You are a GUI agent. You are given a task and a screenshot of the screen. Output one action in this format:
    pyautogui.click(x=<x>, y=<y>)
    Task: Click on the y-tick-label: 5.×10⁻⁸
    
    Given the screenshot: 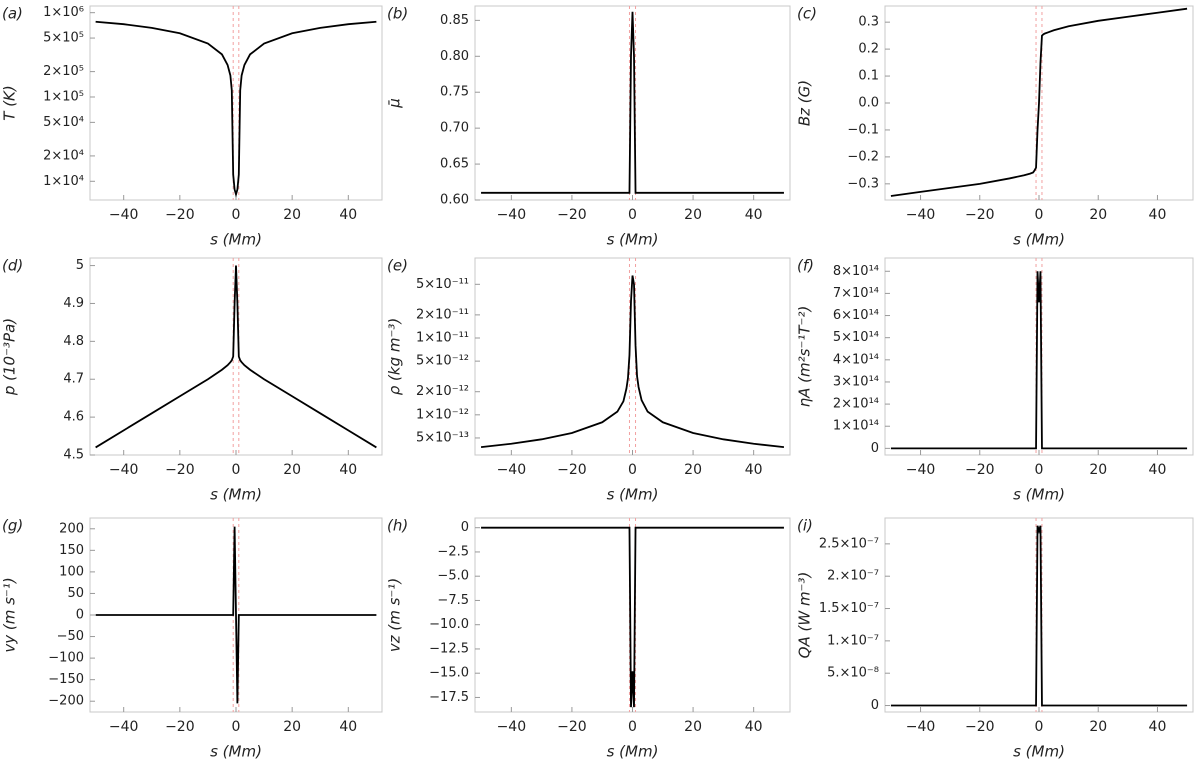 What is the action you would take?
    pyautogui.click(x=853, y=673)
    